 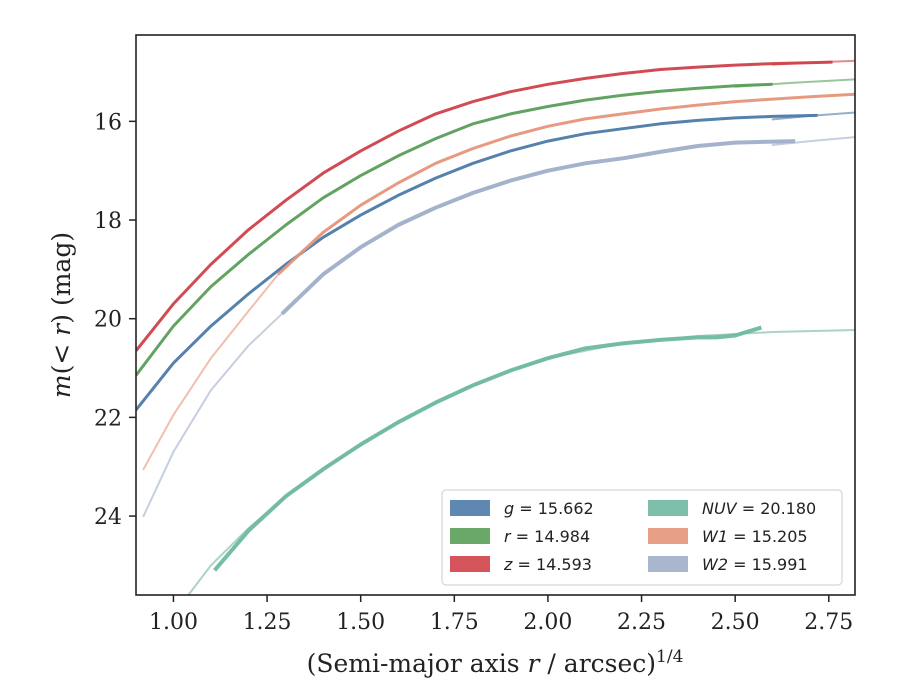 I want to click on legend-swatch-r, so click(x=470, y=536).